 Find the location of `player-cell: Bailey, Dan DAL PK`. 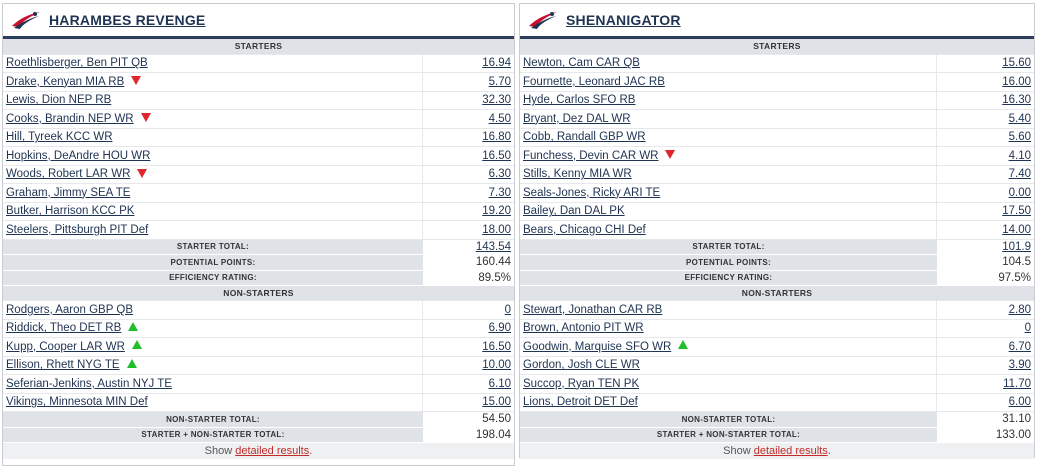

player-cell: Bailey, Dan DAL PK is located at coordinates (728, 211).